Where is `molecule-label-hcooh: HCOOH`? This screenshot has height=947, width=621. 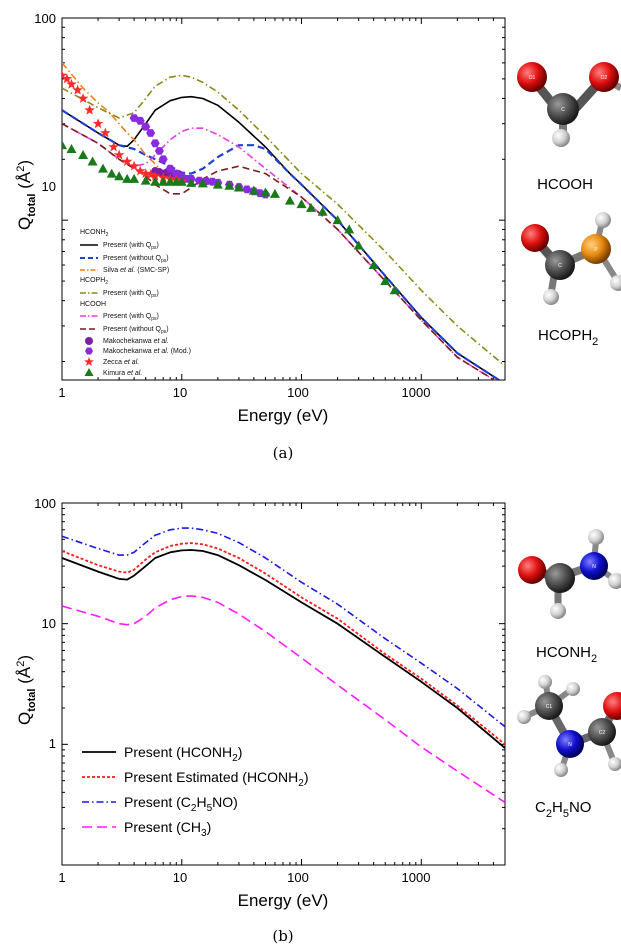 molecule-label-hcooh: HCOOH is located at coordinates (565, 184).